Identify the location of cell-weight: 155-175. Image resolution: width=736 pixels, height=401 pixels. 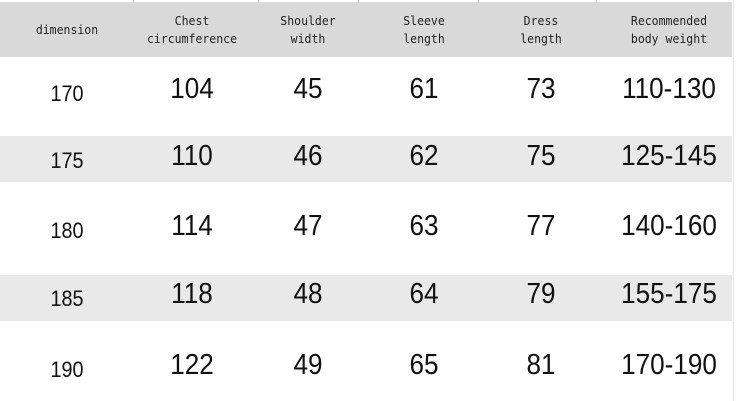
(669, 293).